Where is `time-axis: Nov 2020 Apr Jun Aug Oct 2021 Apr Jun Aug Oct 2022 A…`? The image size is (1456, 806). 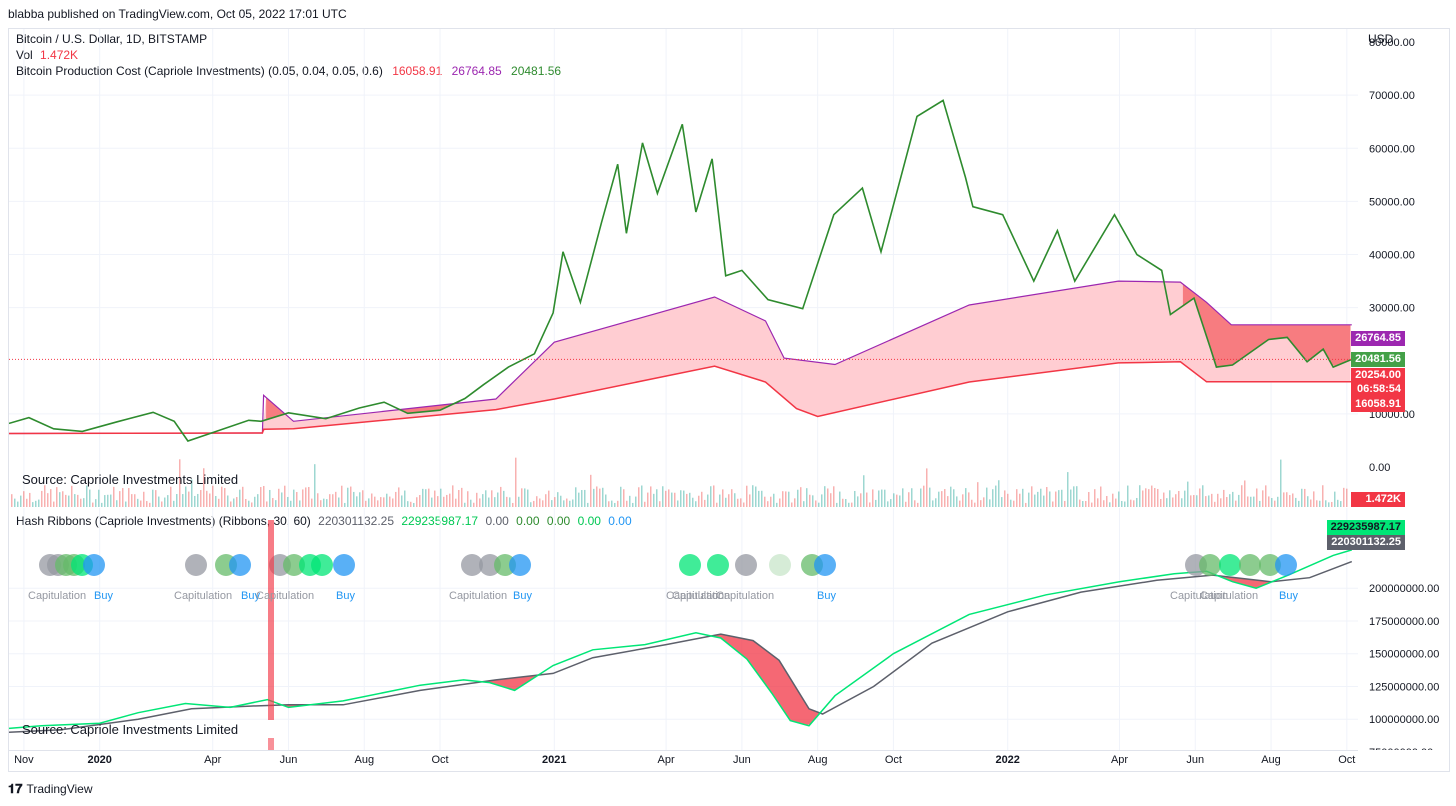 time-axis: Nov 2020 Apr Jun Aug Oct 2021 Apr Jun Aug Oct 2022 A… is located at coordinates (683, 761).